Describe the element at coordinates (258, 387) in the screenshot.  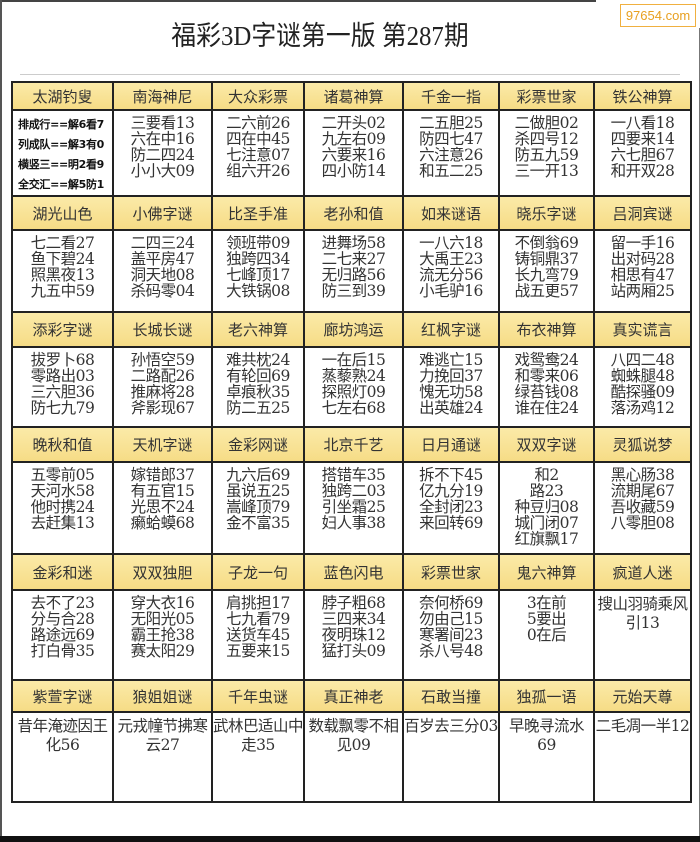
I see `riddle-cell: 难共枕24 有轮回69 卓痕秋35 防二五25` at that location.